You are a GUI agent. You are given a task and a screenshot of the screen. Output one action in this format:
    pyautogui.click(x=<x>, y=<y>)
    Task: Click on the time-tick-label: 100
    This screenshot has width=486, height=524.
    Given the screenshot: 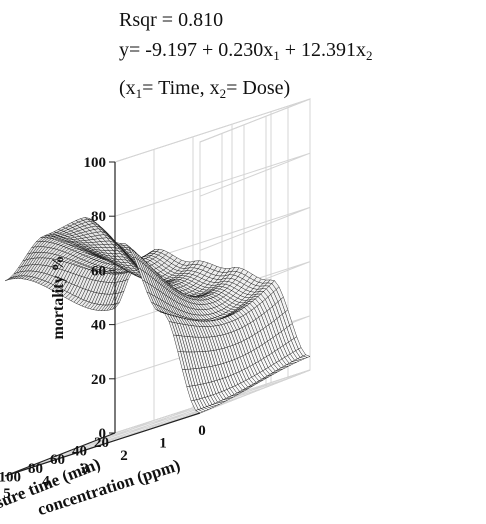 What is the action you would take?
    pyautogui.click(x=10, y=477)
    